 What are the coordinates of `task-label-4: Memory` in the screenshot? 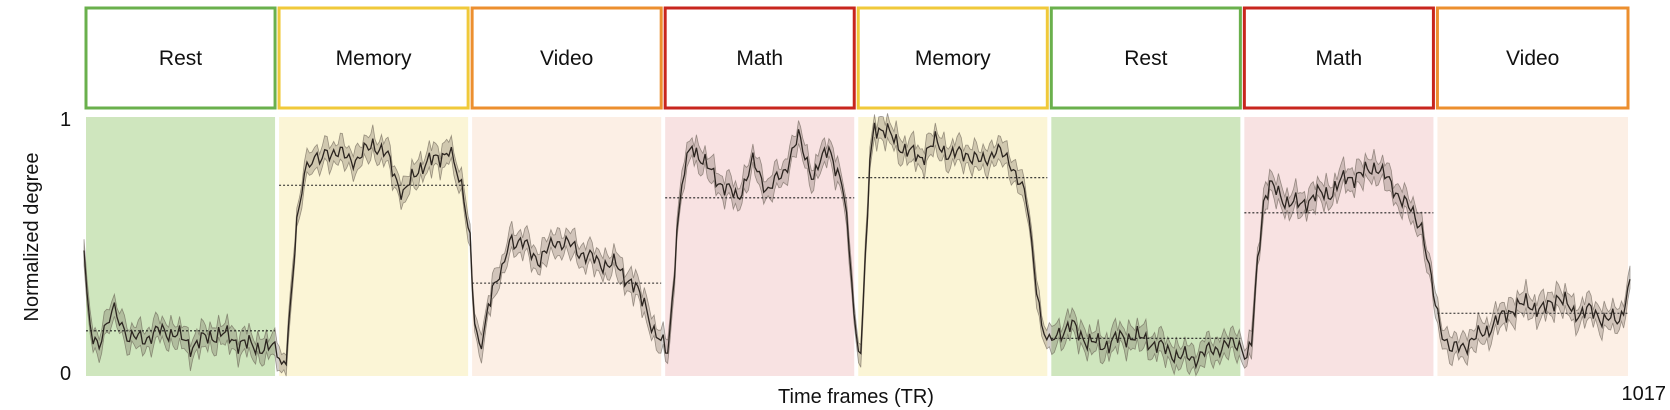 It's located at (953, 58).